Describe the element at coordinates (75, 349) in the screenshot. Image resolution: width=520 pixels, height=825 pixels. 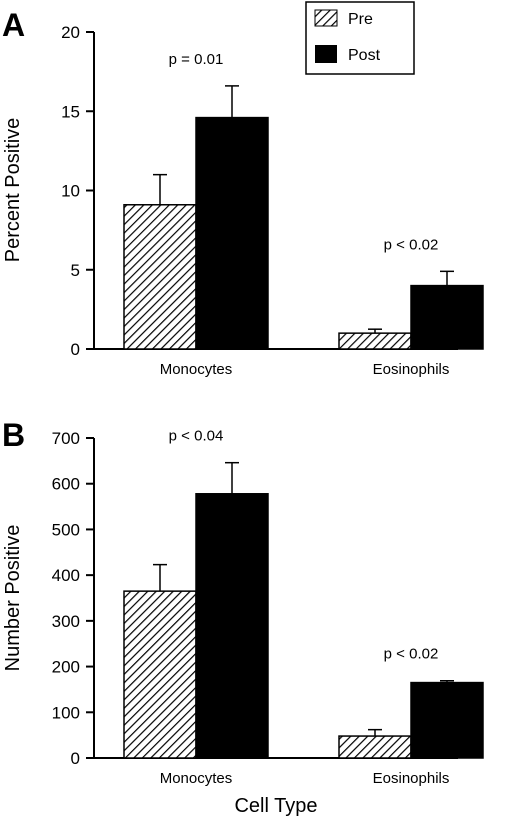
I see `panel-a-ytick-label: 0` at that location.